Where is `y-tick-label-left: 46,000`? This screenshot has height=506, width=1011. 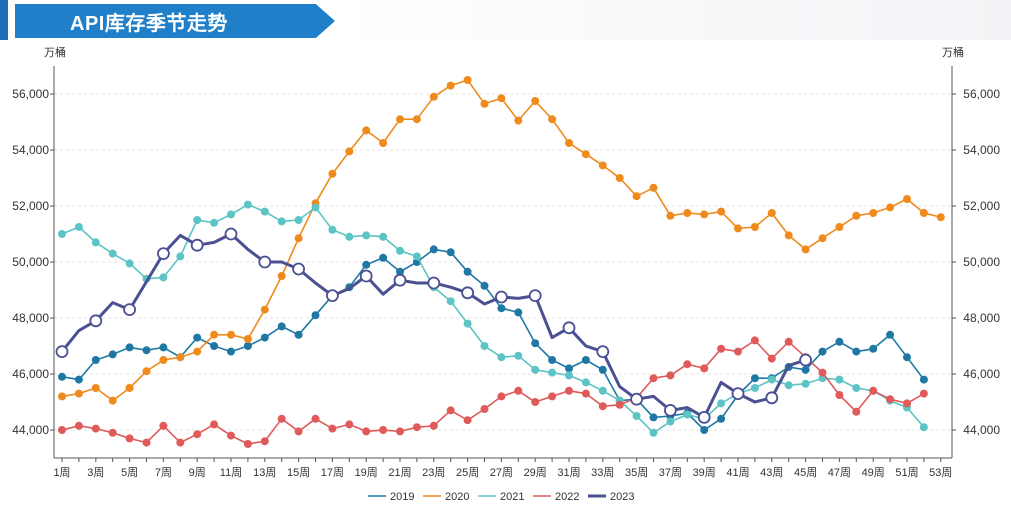 y-tick-label-left: 46,000 is located at coordinates (30, 374).